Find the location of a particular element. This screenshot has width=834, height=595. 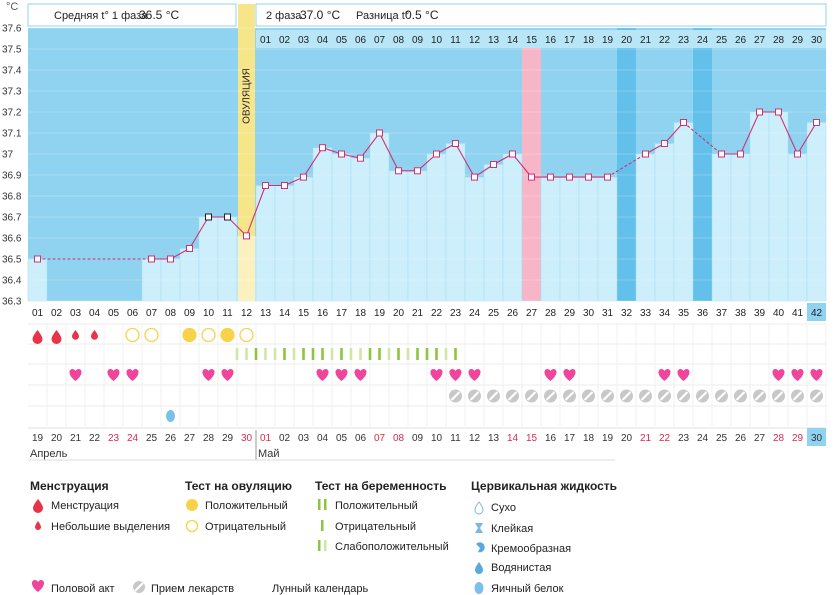

calendar-date-label: 29 is located at coordinates (798, 438).